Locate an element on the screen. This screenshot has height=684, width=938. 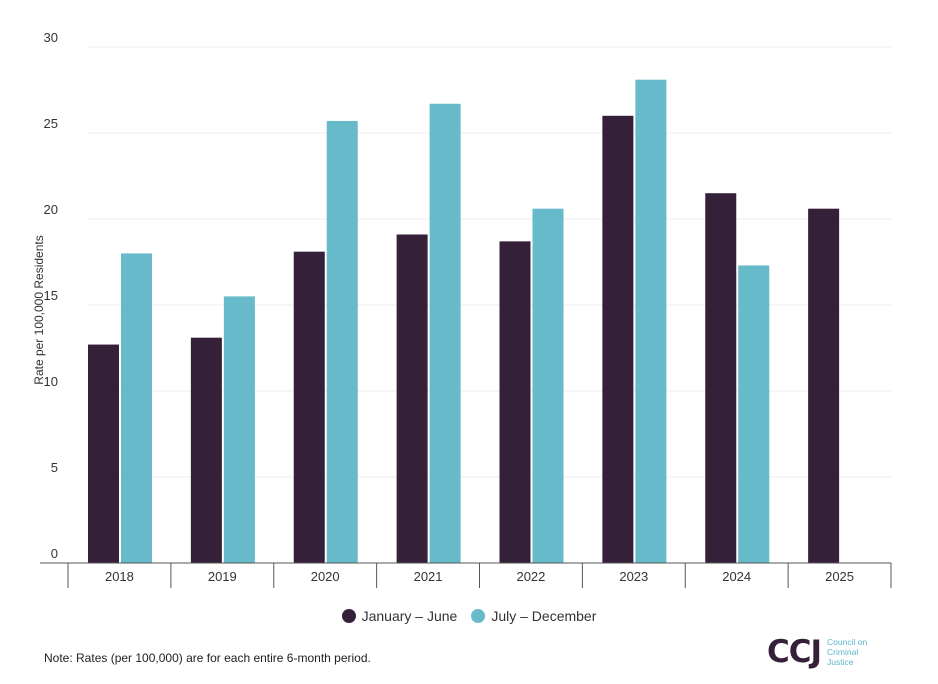
x-tick-label: 2021 is located at coordinates (428, 576).